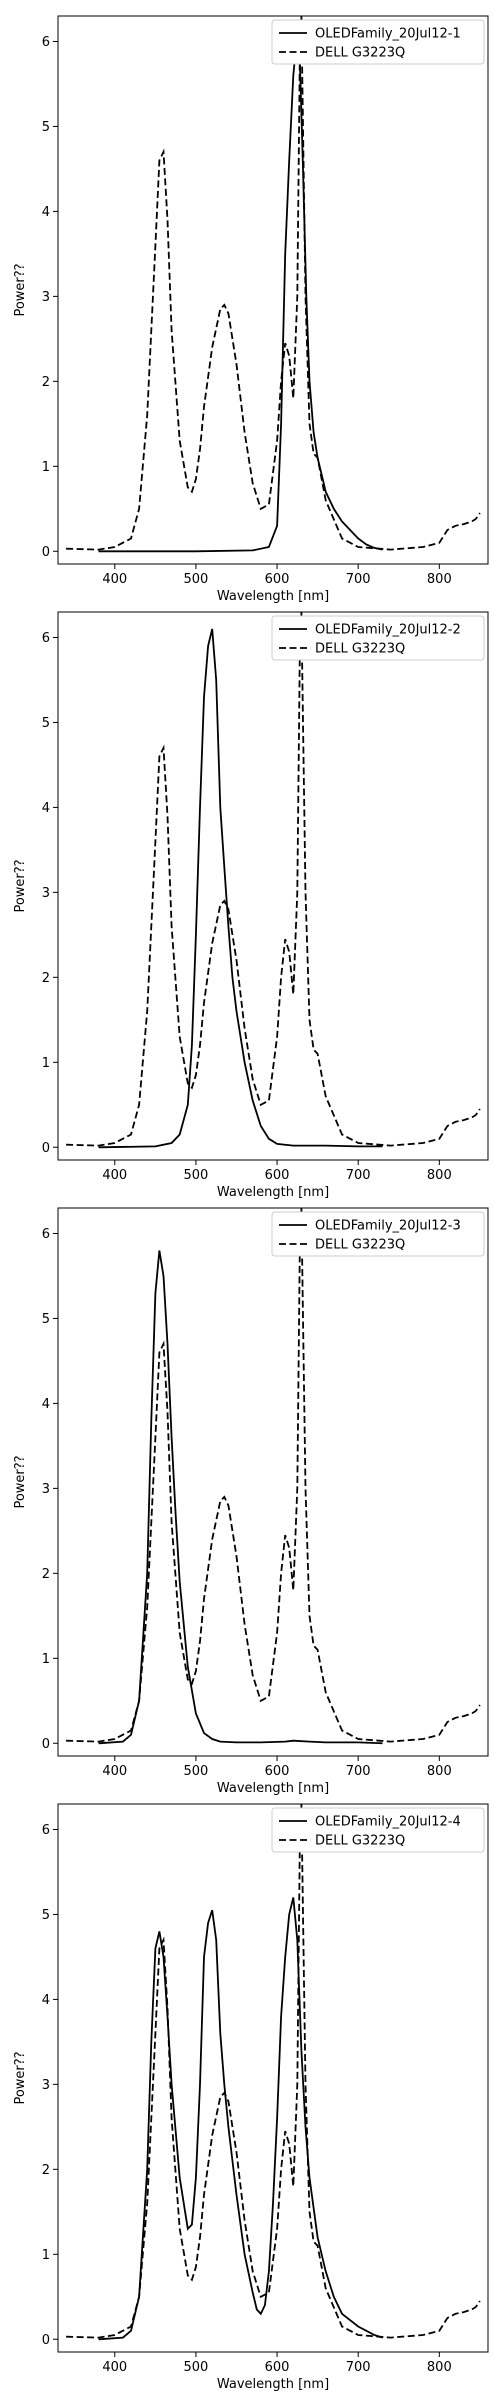 This screenshot has height=2400, width=500. I want to click on legend: OLEDFamily_20Jul12-1 DELL G3223Q, so click(378, 42).